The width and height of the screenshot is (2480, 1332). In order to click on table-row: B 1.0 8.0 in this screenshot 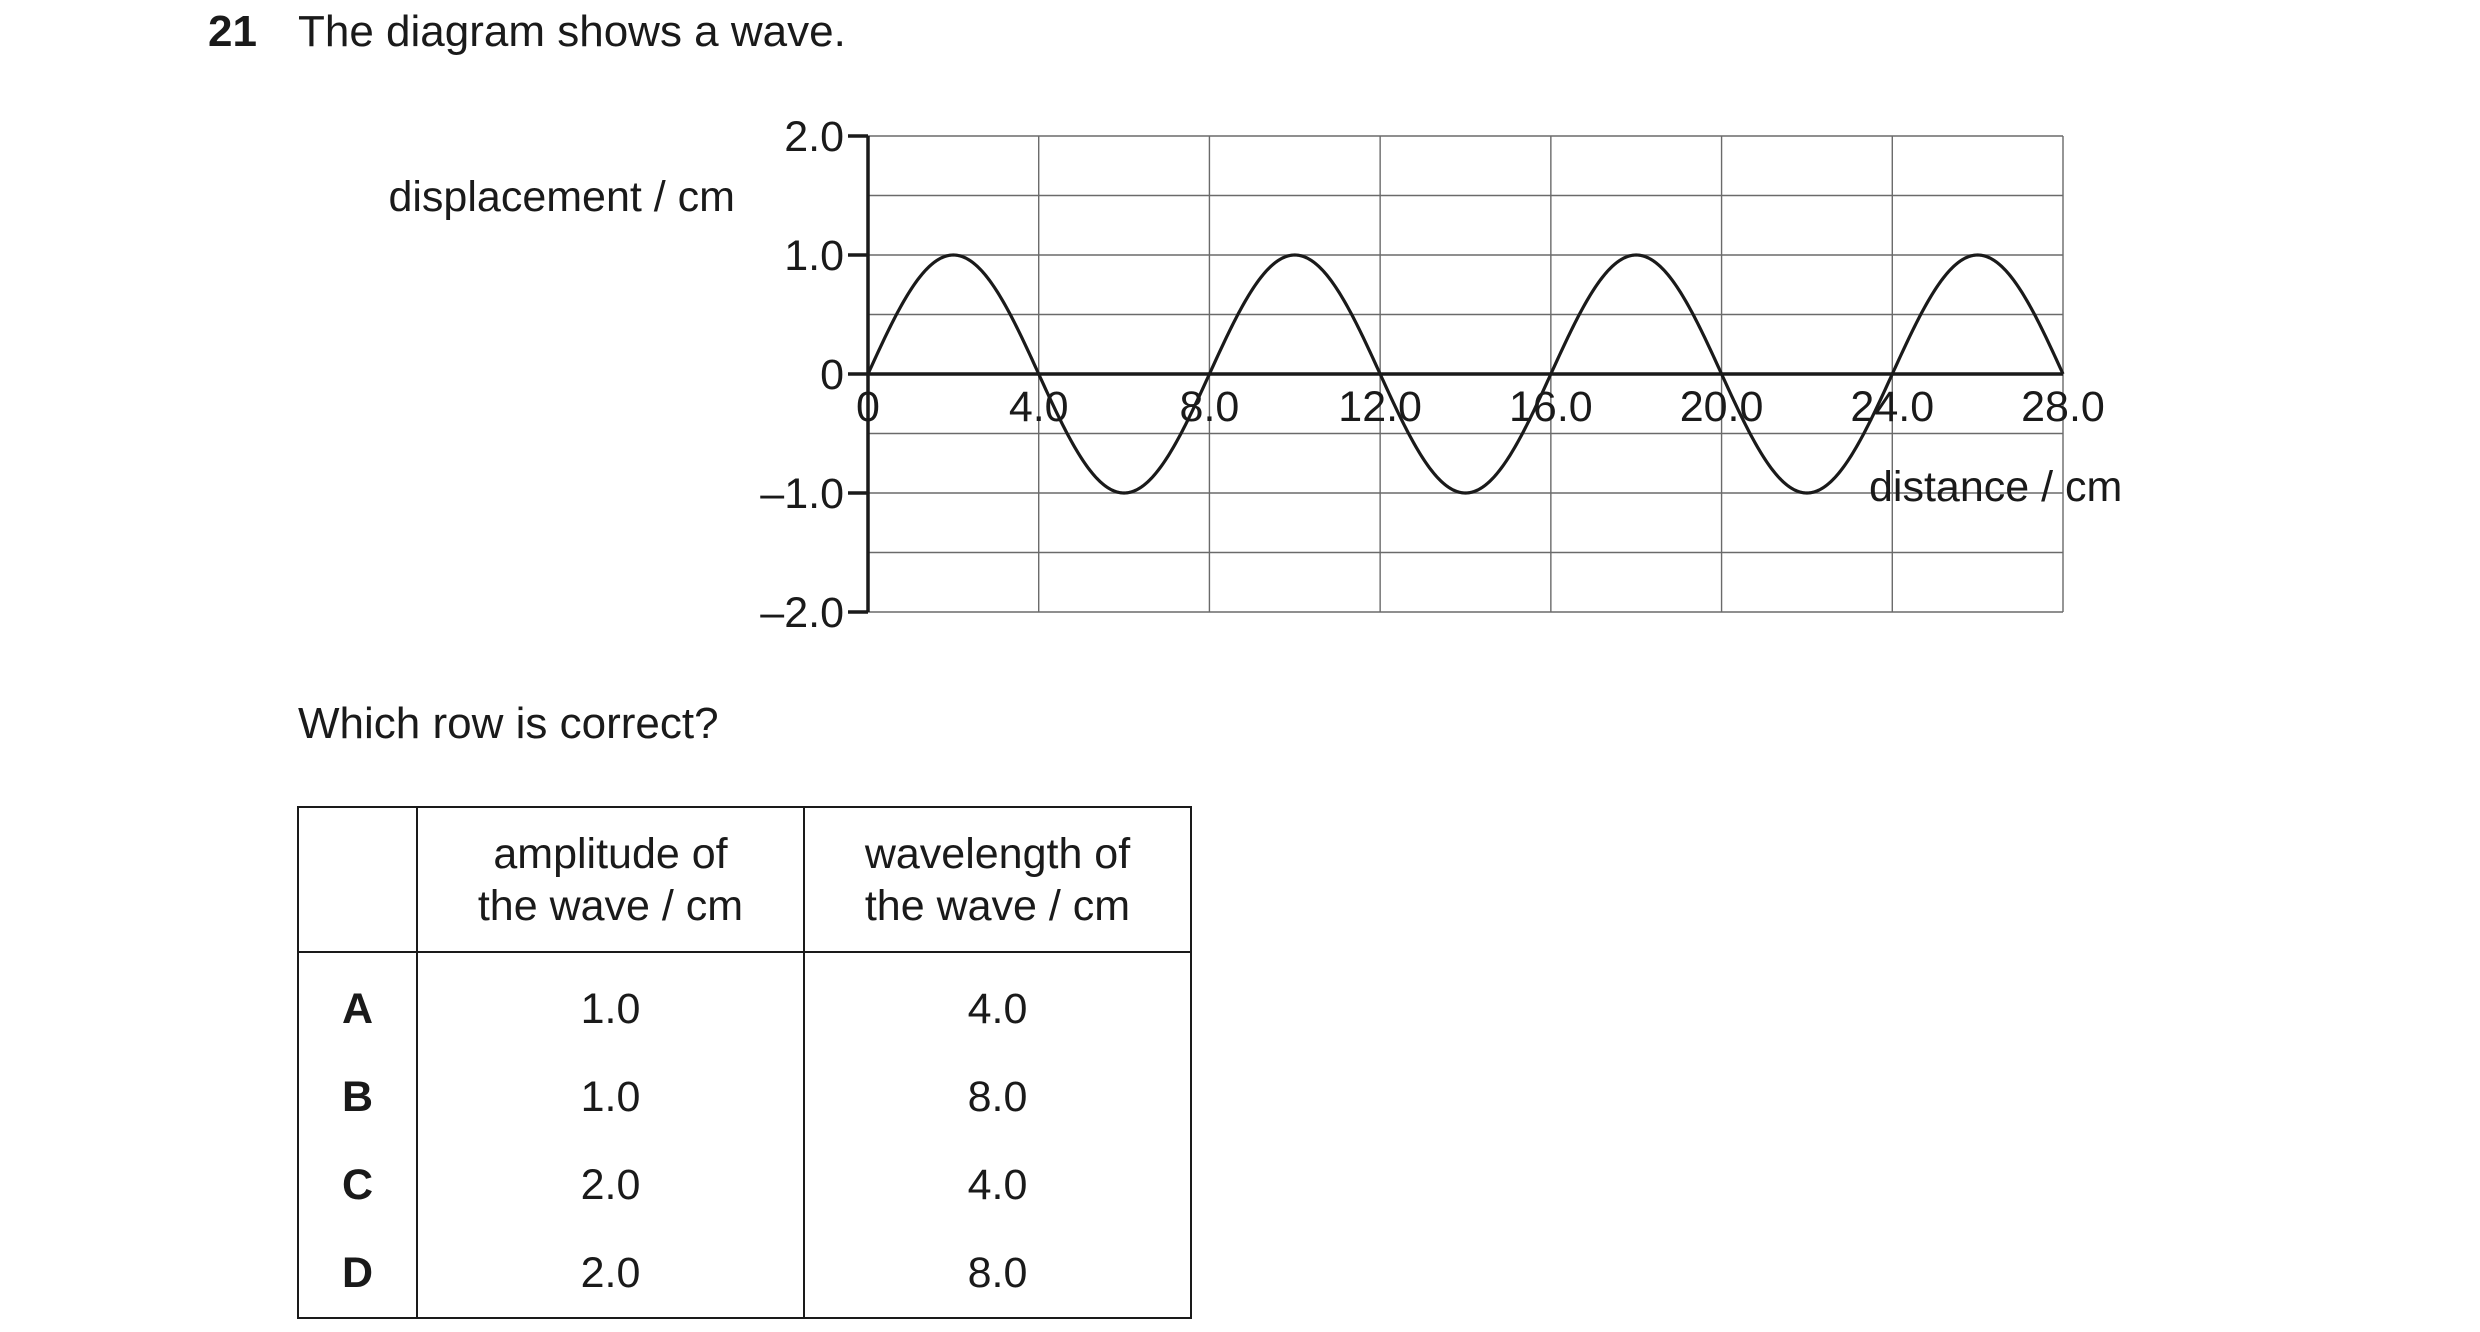, I will do `click(744, 1097)`.